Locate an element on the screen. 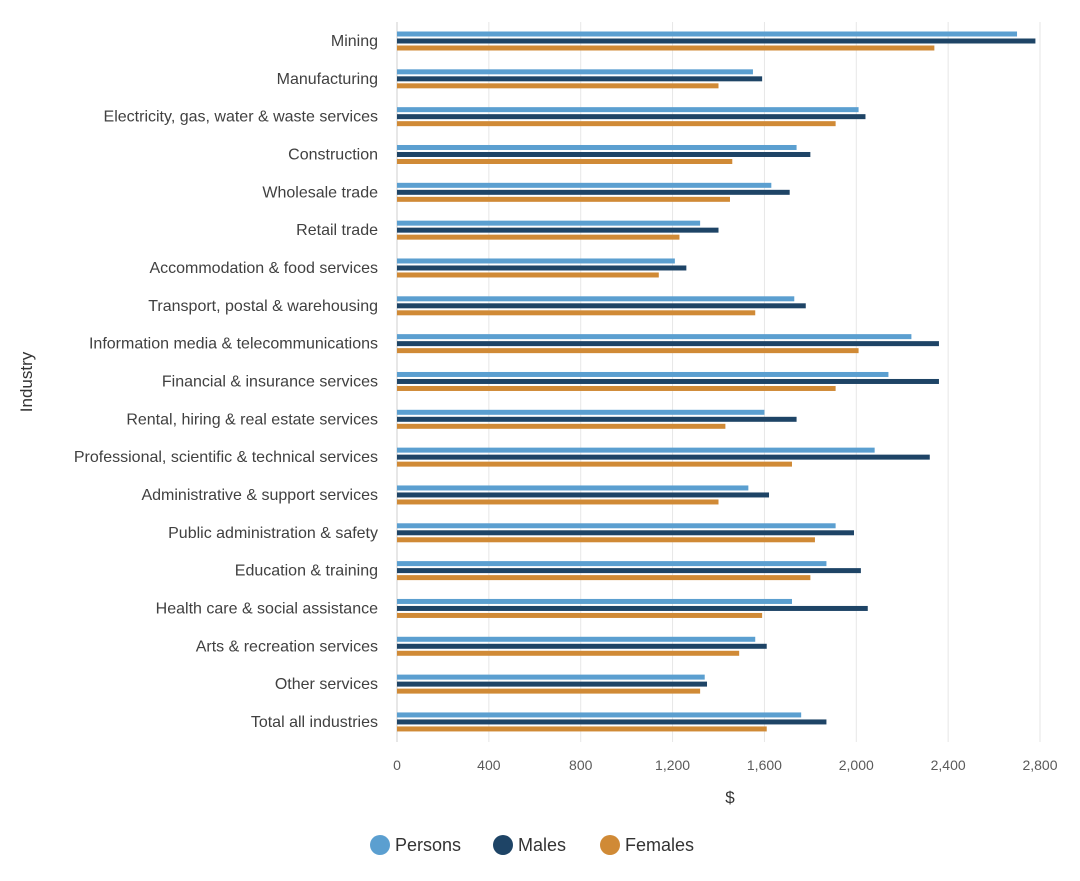 The width and height of the screenshot is (1080, 881). legend: Persons Males Females is located at coordinates (532, 845).